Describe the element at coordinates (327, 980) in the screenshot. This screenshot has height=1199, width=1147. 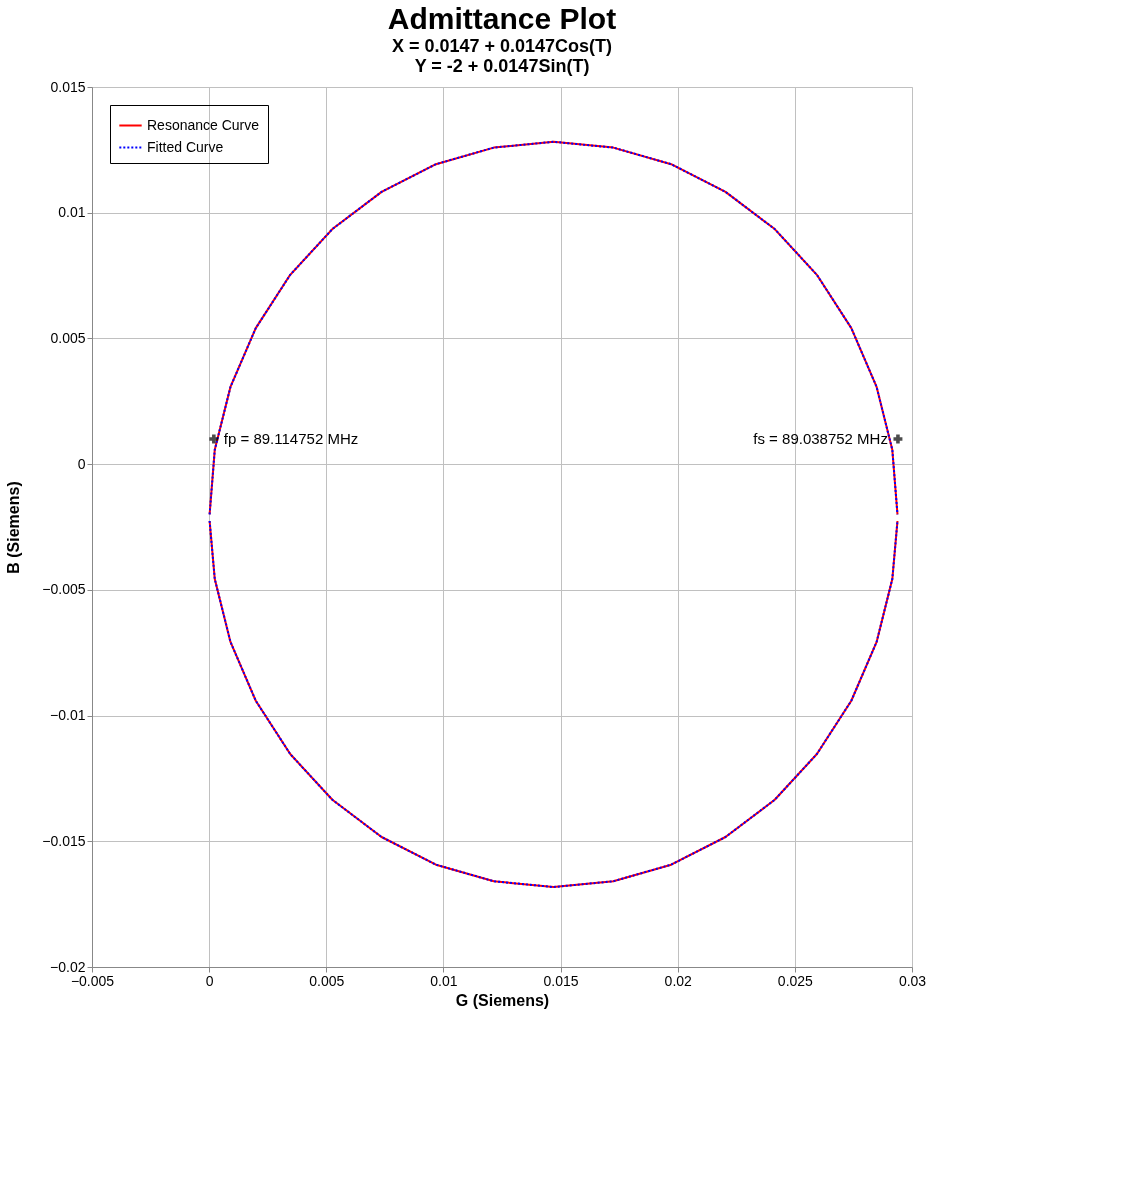
I see `x-tick-label: 0.005` at that location.